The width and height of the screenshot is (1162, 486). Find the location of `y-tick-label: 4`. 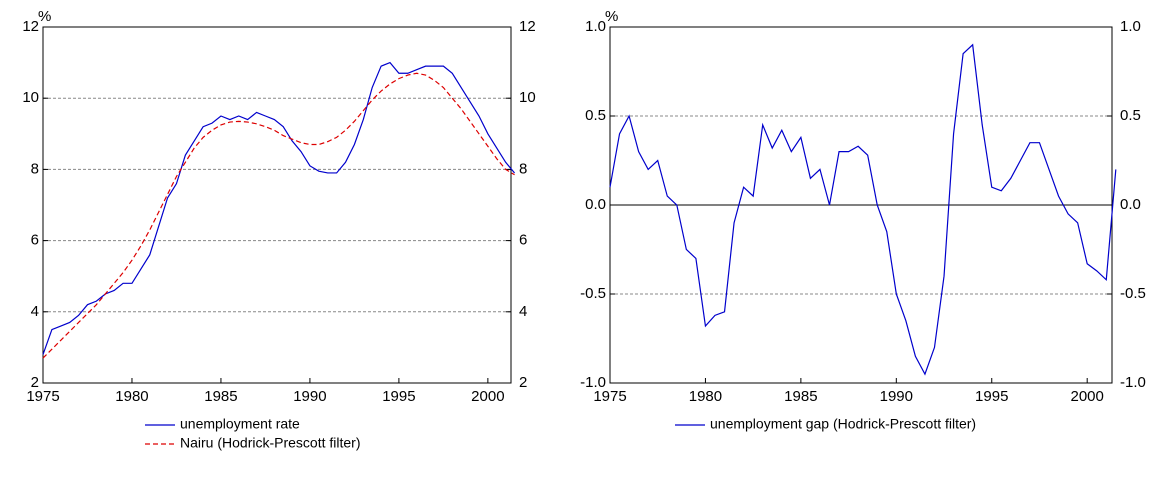

y-tick-label: 4 is located at coordinates (35, 311).